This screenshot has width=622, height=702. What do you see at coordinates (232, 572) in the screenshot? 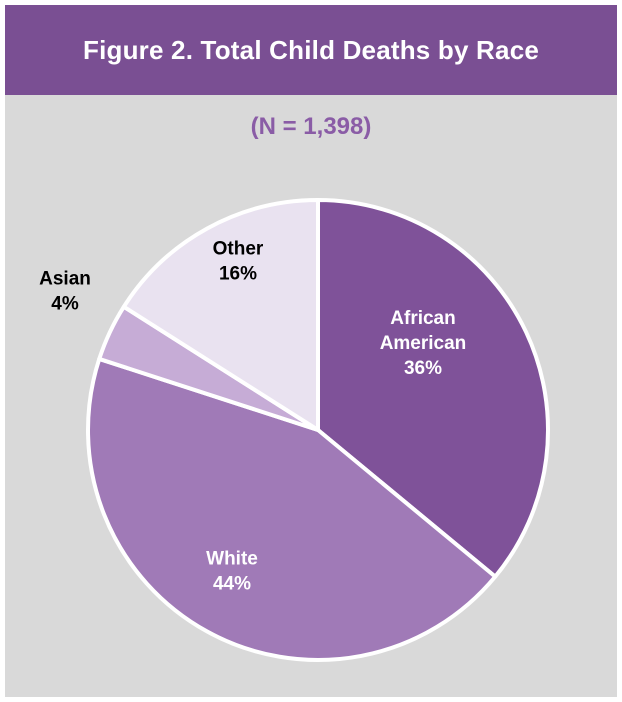
I see `pie-label-white: White 44%` at bounding box center [232, 572].